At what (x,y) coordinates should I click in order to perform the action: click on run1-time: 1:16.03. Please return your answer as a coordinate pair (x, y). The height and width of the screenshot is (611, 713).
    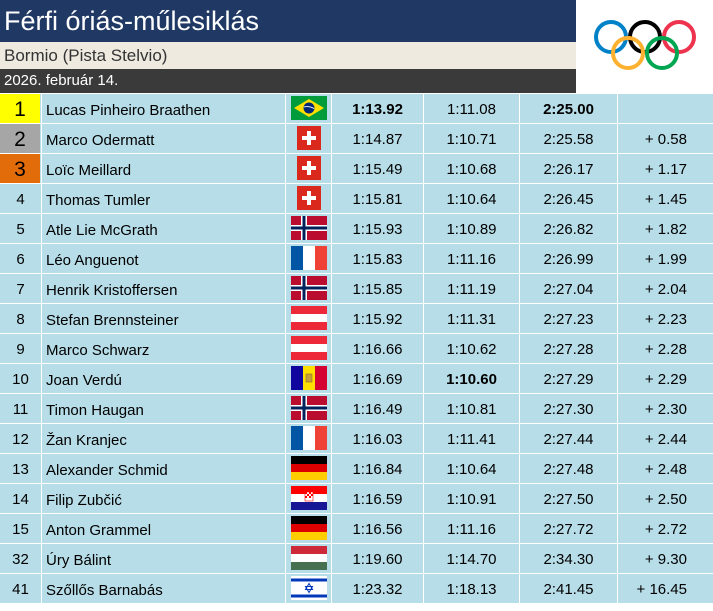
    Looking at the image, I should click on (378, 438).